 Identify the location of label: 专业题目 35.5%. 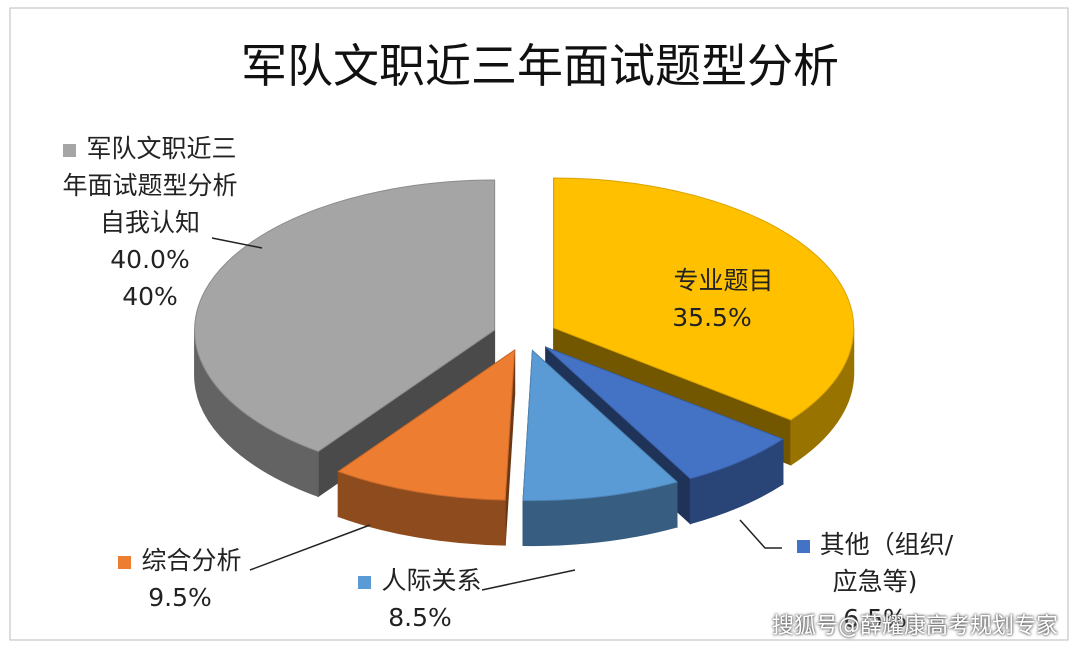
(712, 299).